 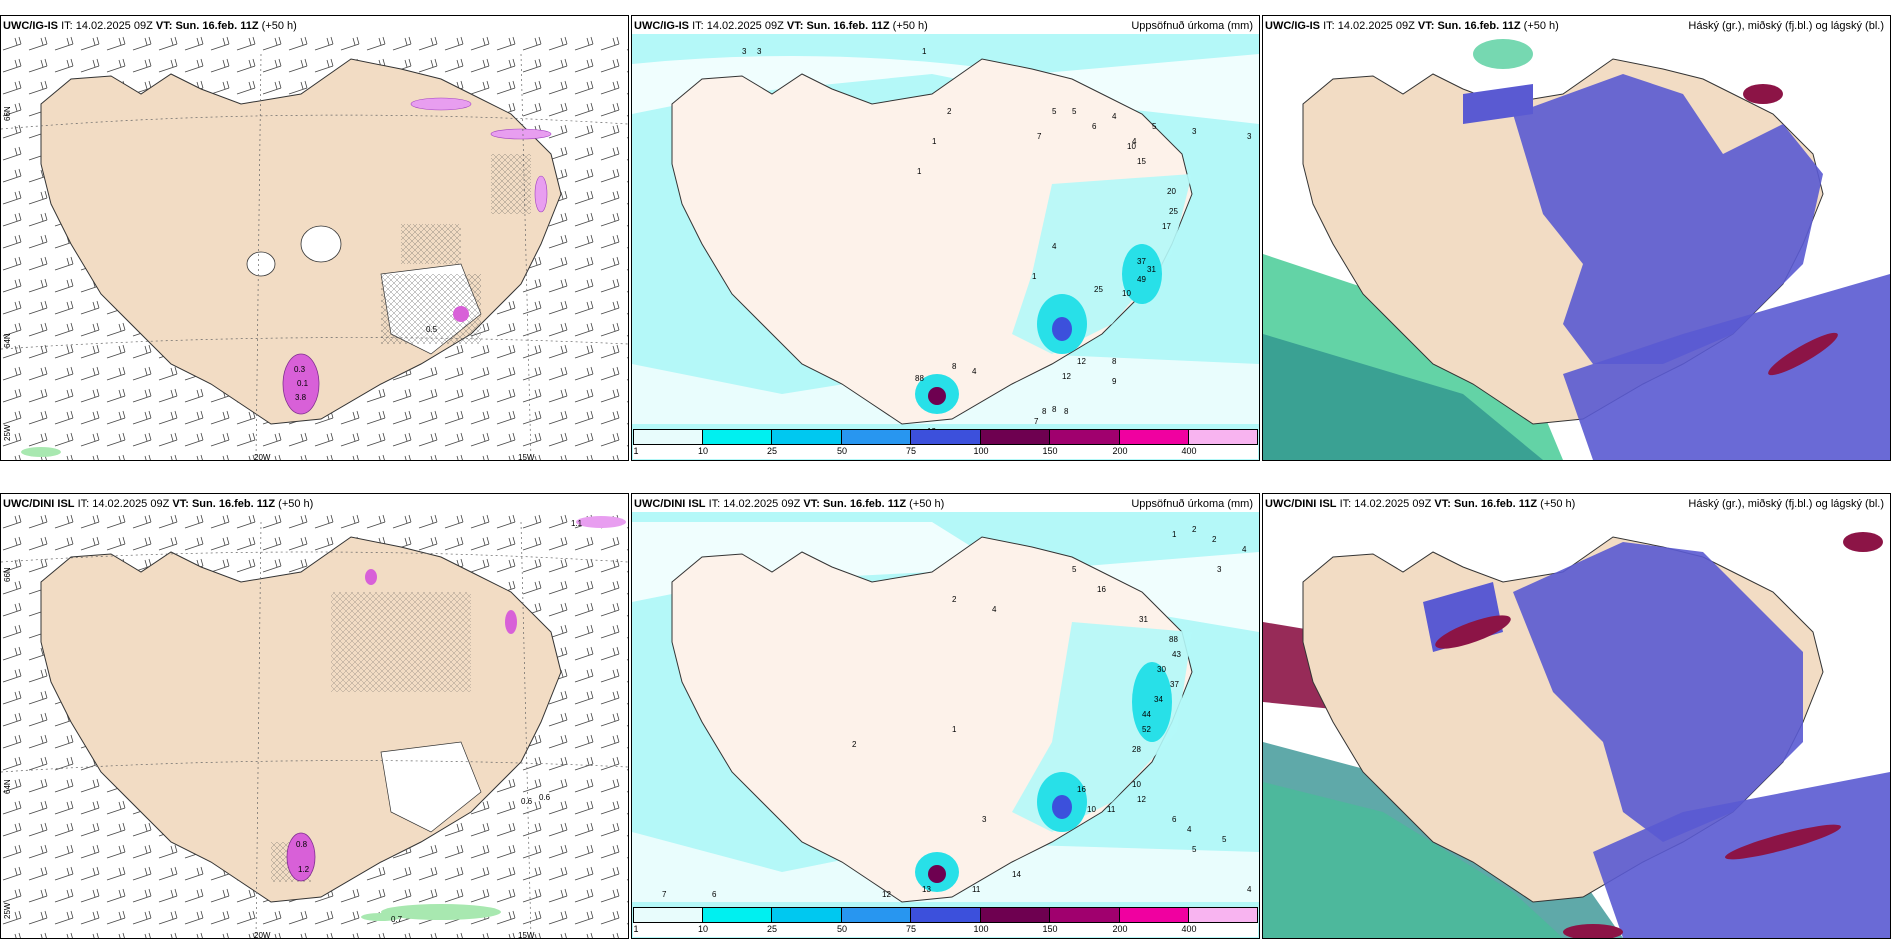 What do you see at coordinates (577, 523) in the screenshot?
I see `wind-value: 1.1` at bounding box center [577, 523].